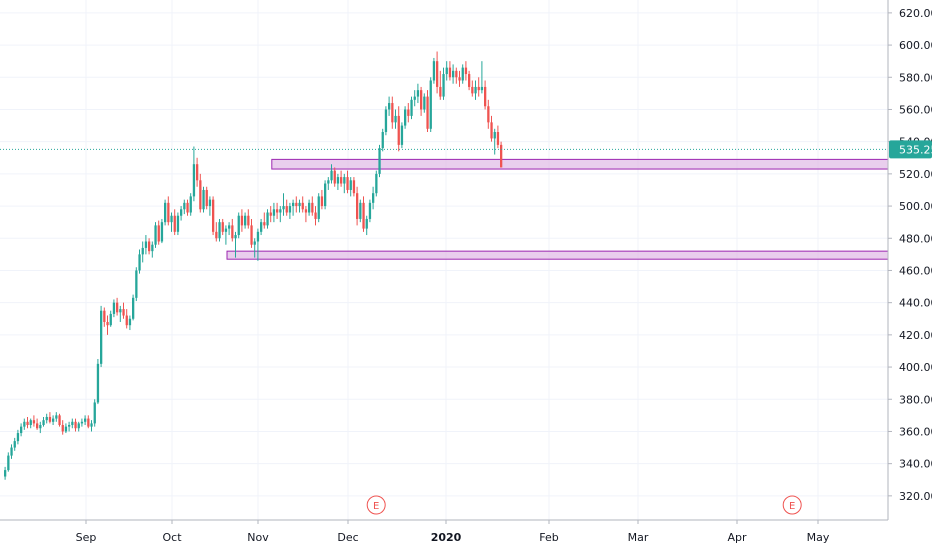 The height and width of the screenshot is (550, 932). Describe the element at coordinates (638, 537) in the screenshot. I see `x-tick-label: Mar` at that location.